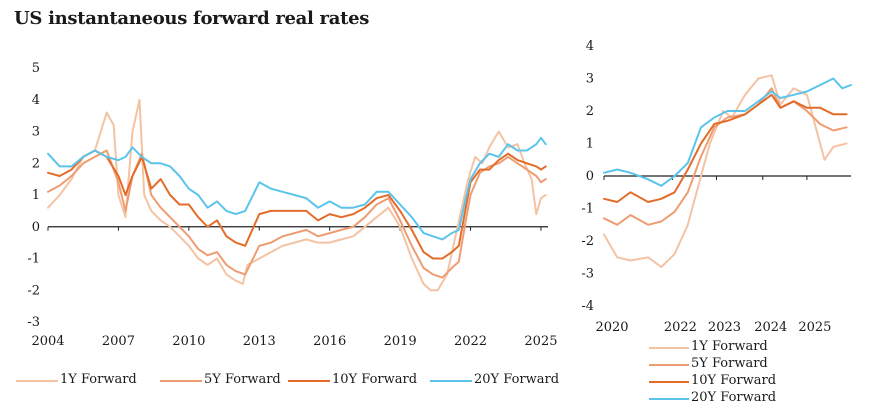 This screenshot has height=414, width=894. I want to click on chart-title: US instantaneous forward real rates, so click(192, 18).